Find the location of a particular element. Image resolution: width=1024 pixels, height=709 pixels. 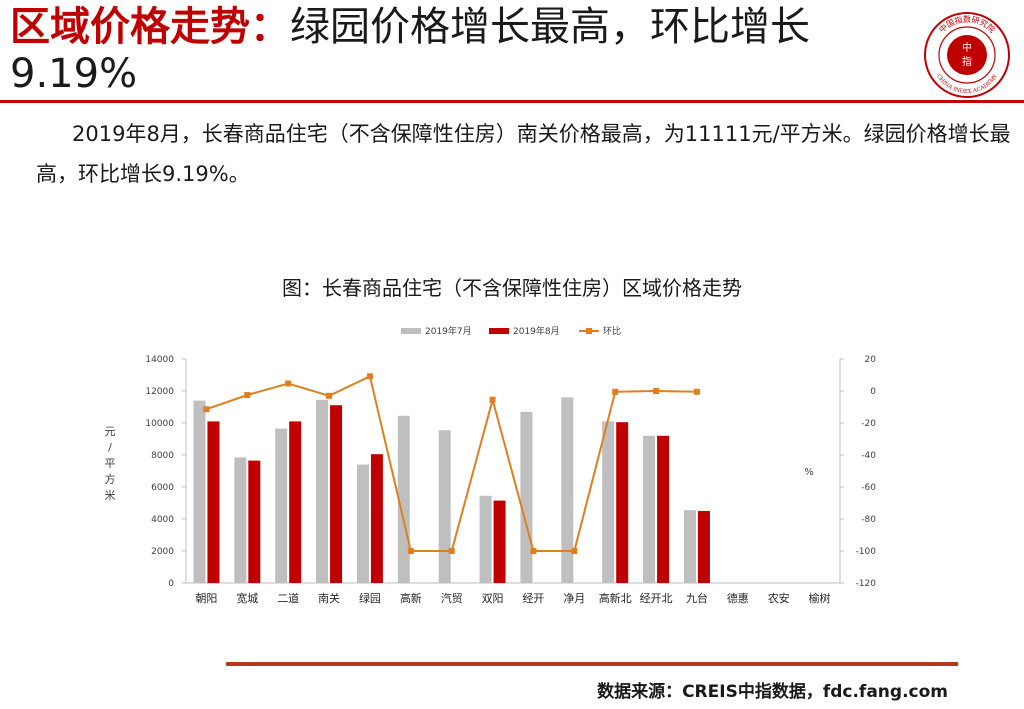

x-tick-label: 二道 is located at coordinates (288, 598).